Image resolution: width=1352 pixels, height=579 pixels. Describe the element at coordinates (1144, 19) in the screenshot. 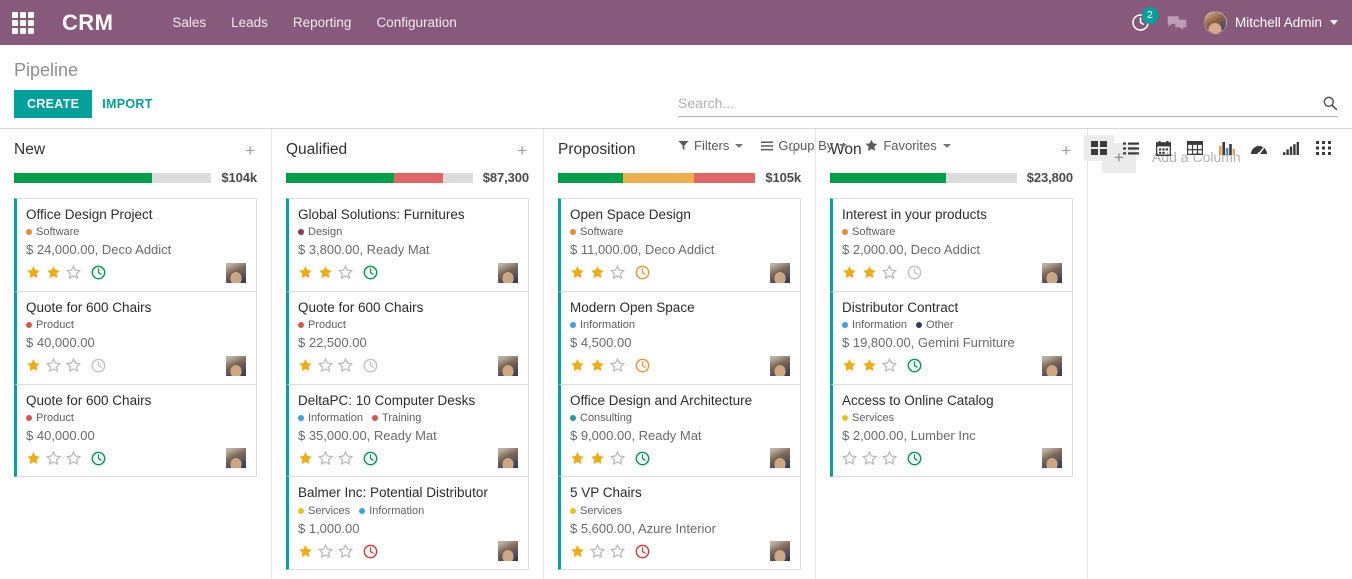

I see `activity-menu: 2` at that location.